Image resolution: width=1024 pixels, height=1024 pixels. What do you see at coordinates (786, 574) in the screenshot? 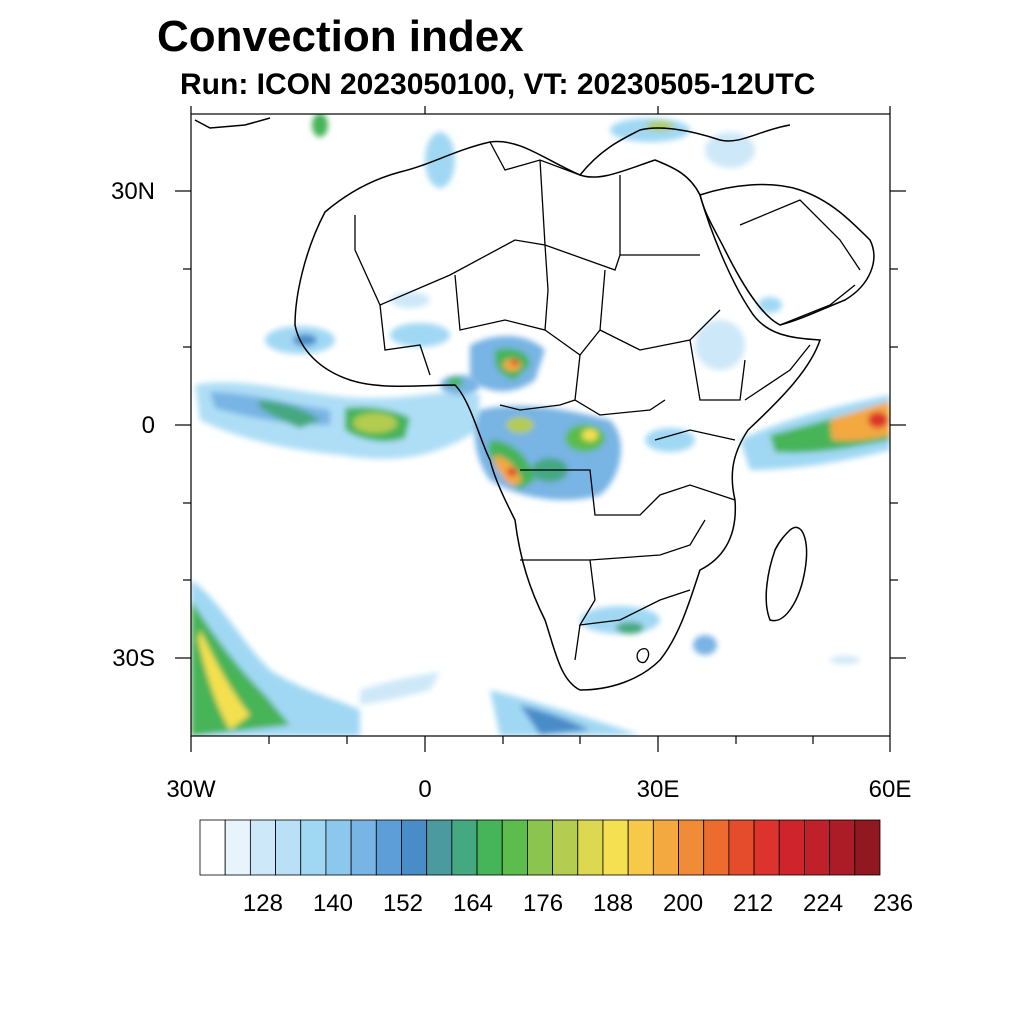
I see `madagascar-coastline` at bounding box center [786, 574].